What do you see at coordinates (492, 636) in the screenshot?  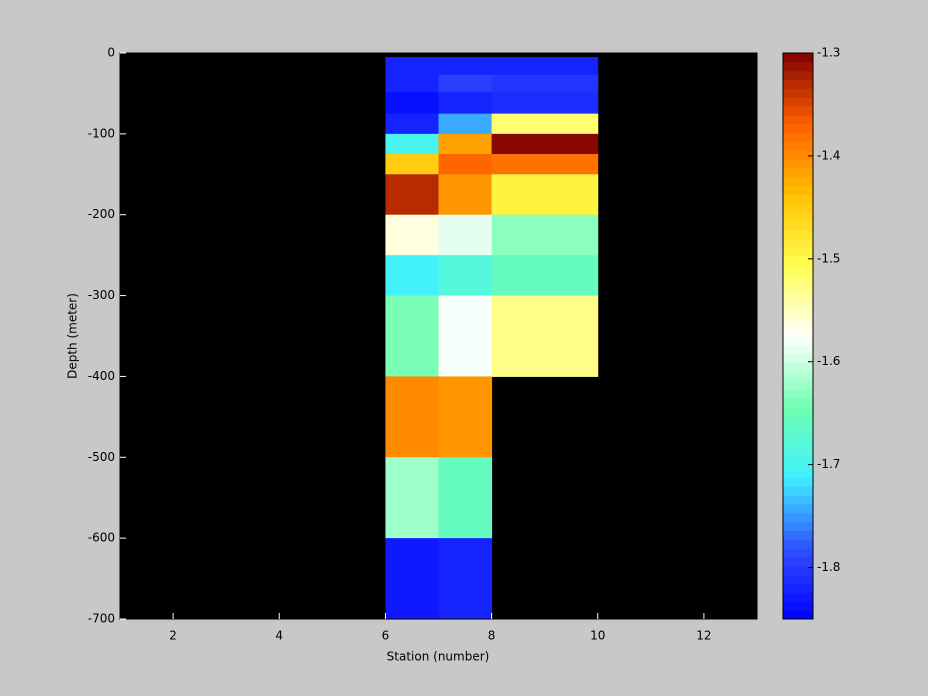 I see `x-tick-label: 8` at bounding box center [492, 636].